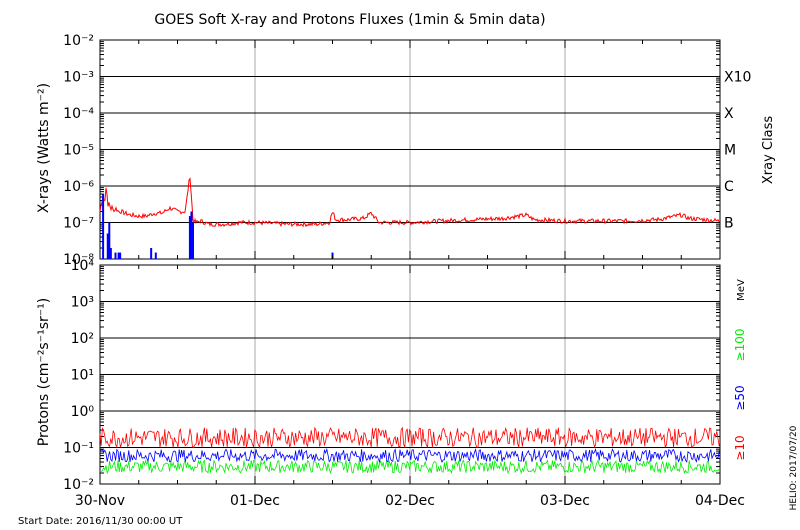 Image resolution: width=800 pixels, height=530 pixels. What do you see at coordinates (729, 187) in the screenshot?
I see `xray-class-c: C` at bounding box center [729, 187].